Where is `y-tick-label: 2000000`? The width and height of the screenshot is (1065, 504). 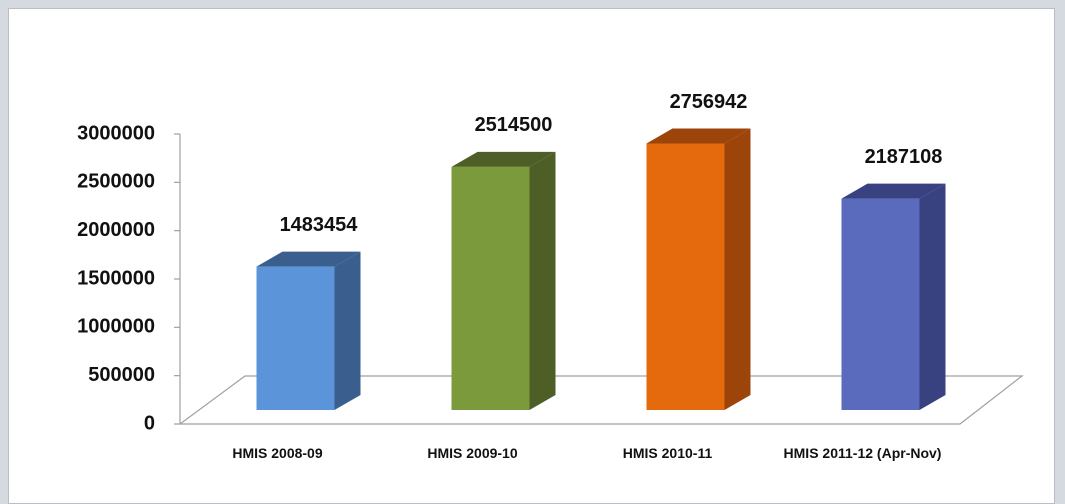 y-tick-label: 2000000 is located at coordinates (116, 230).